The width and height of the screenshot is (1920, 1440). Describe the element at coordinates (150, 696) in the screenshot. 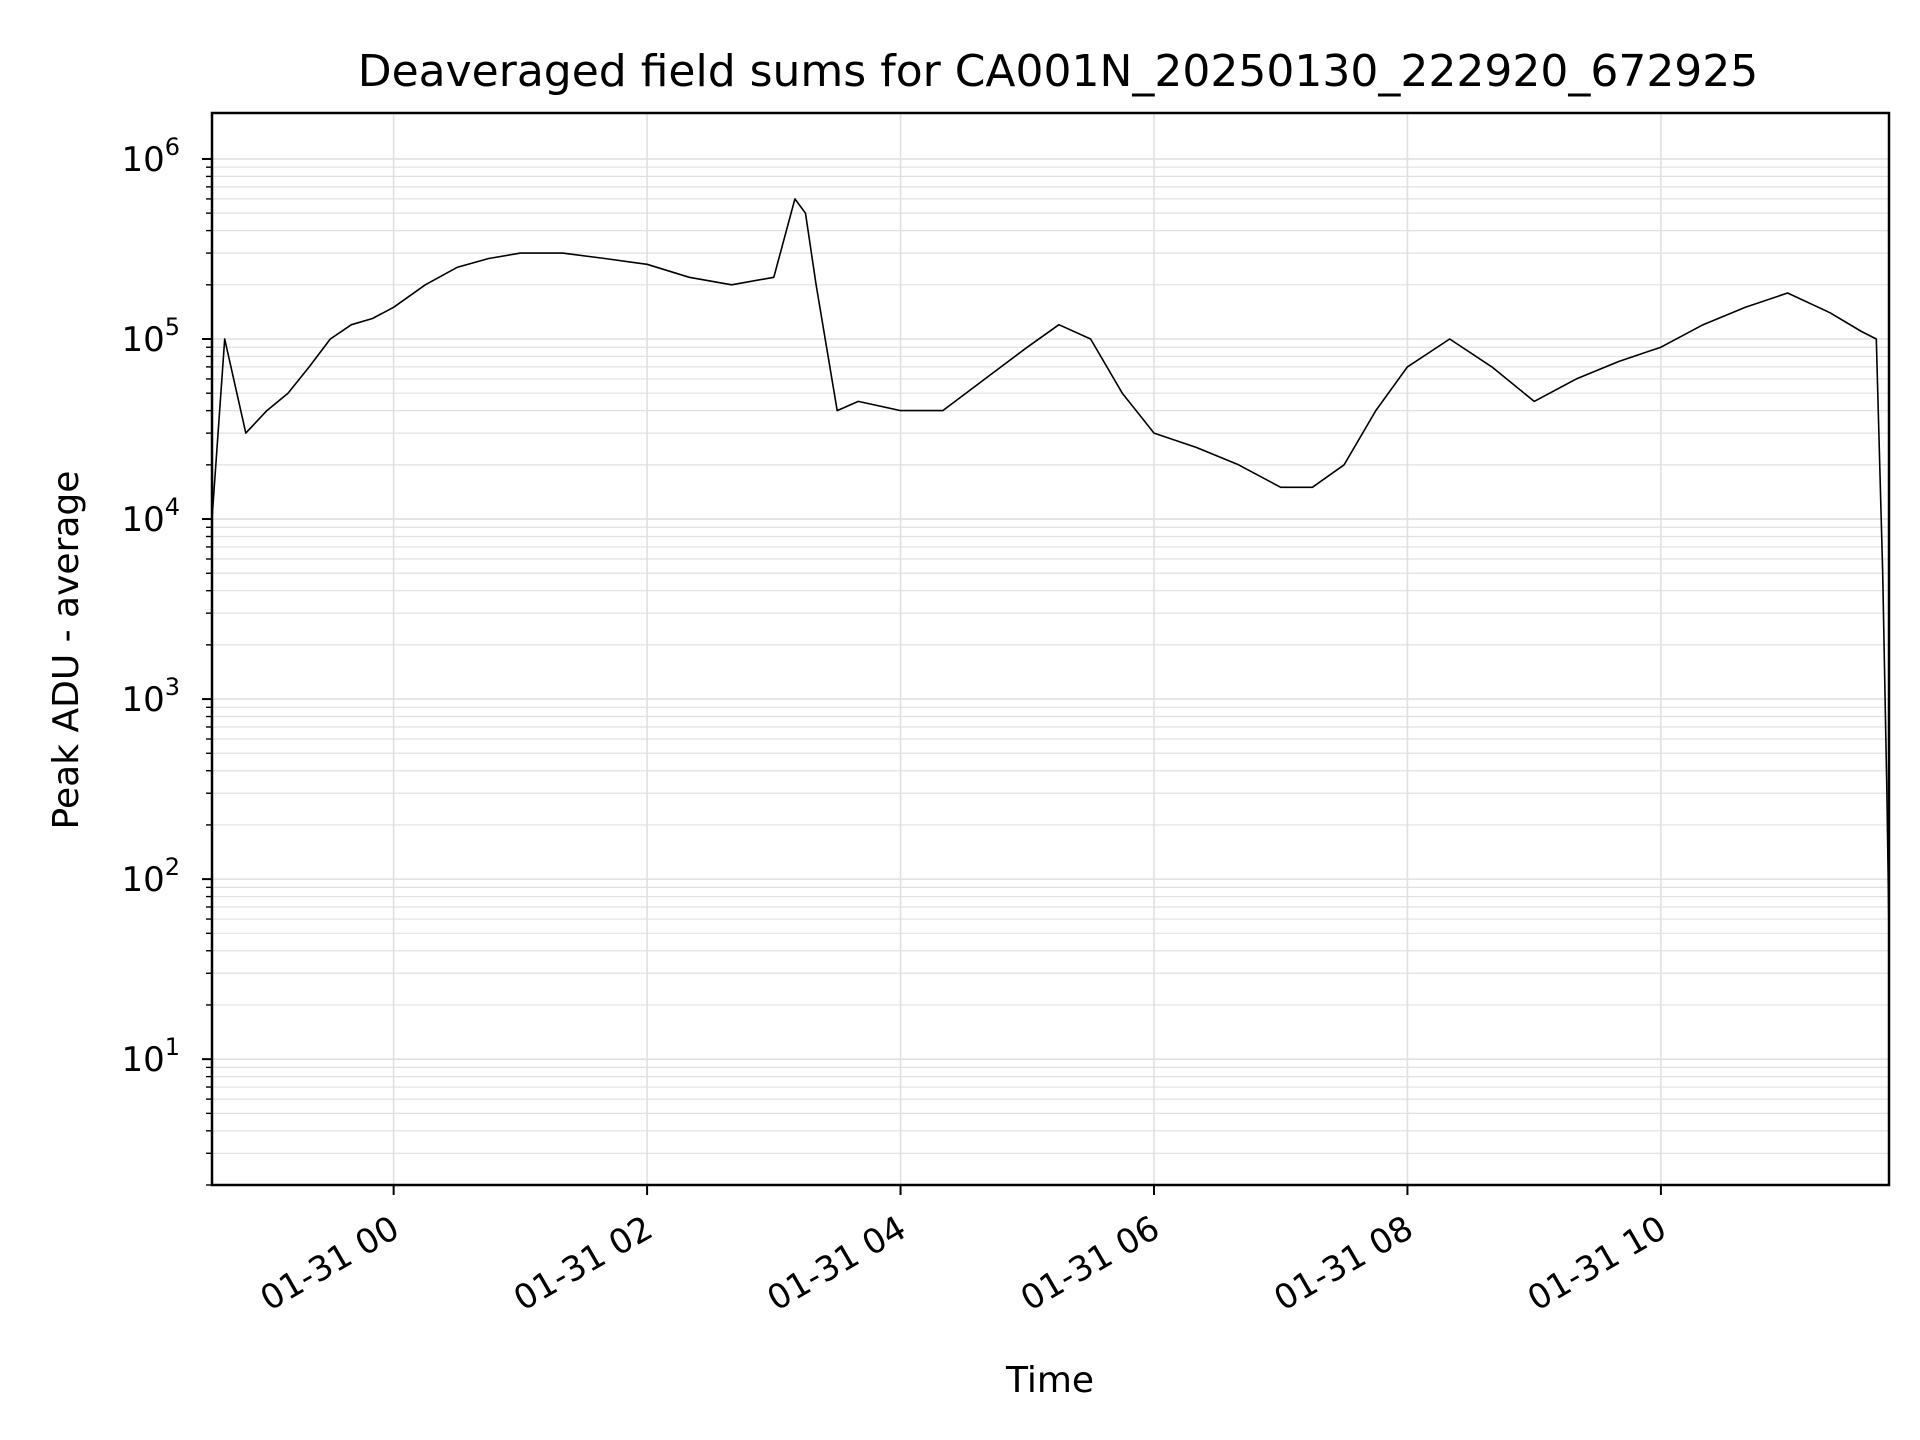

I see `y-tick-label: 10³` at that location.